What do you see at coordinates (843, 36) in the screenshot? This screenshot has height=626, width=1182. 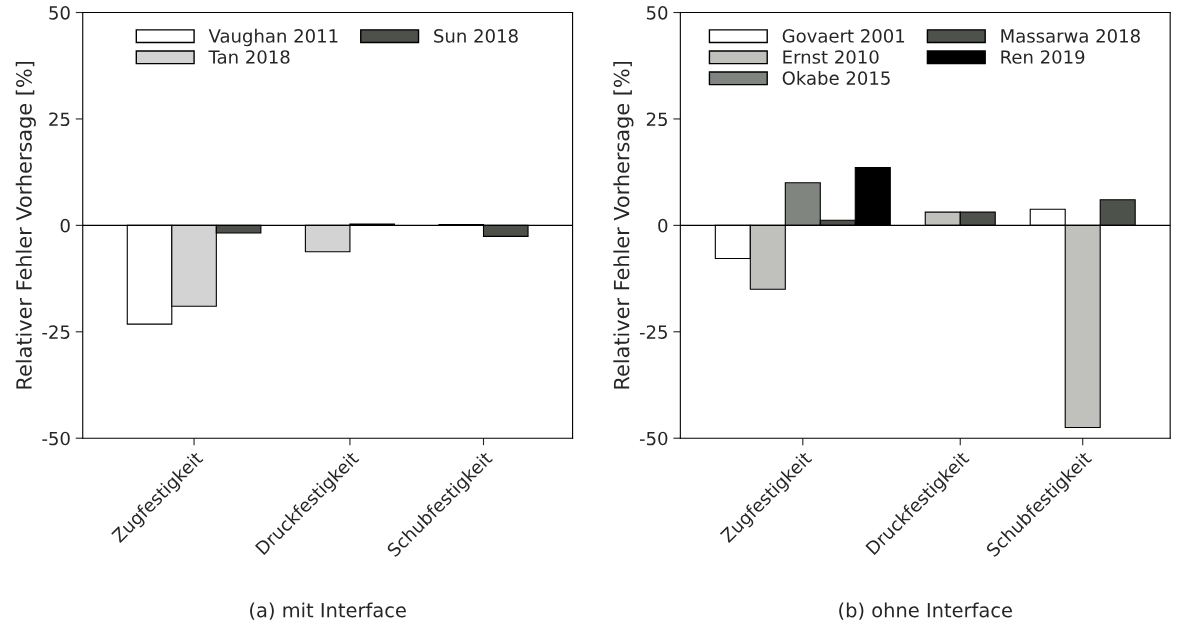 I see `legend-label: Govaert 2001` at bounding box center [843, 36].